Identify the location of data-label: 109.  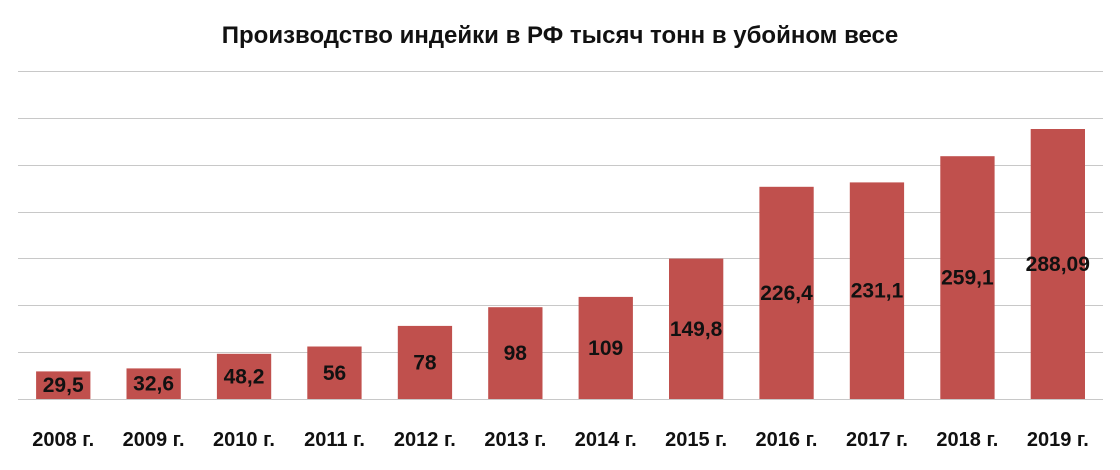
(605, 348).